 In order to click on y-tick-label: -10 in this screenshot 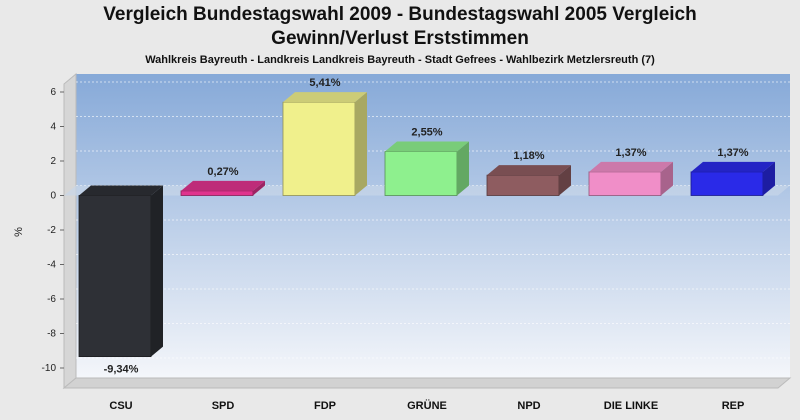, I will do `click(49, 368)`.